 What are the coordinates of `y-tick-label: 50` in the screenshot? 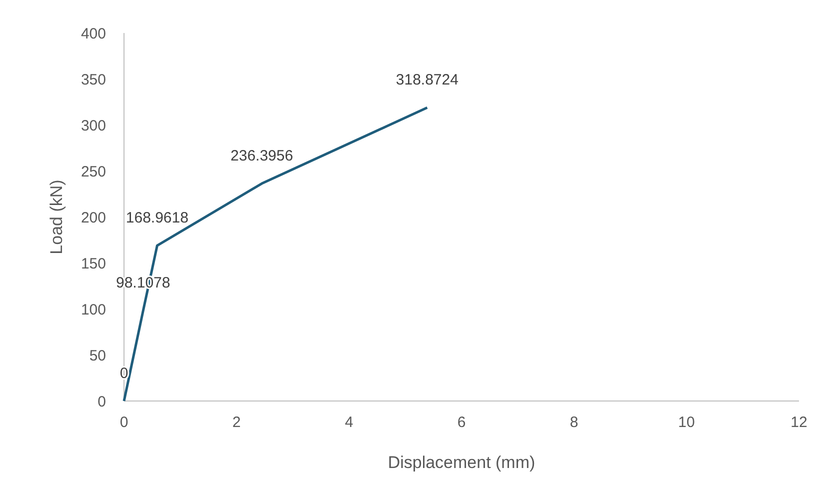 It's located at (97, 355).